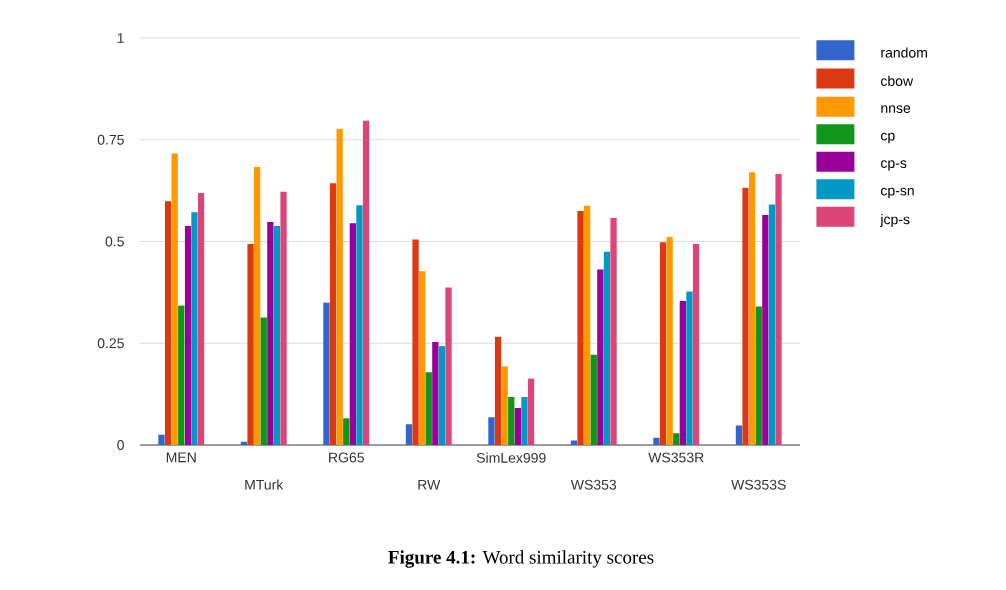 The width and height of the screenshot is (1006, 590). What do you see at coordinates (676, 457) in the screenshot?
I see `x-tick-label: WS353R` at bounding box center [676, 457].